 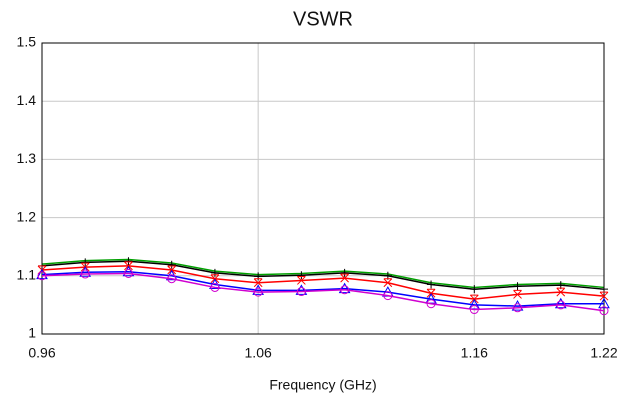 What do you see at coordinates (474, 353) in the screenshot?
I see `x-tick-label: 1.16` at bounding box center [474, 353].